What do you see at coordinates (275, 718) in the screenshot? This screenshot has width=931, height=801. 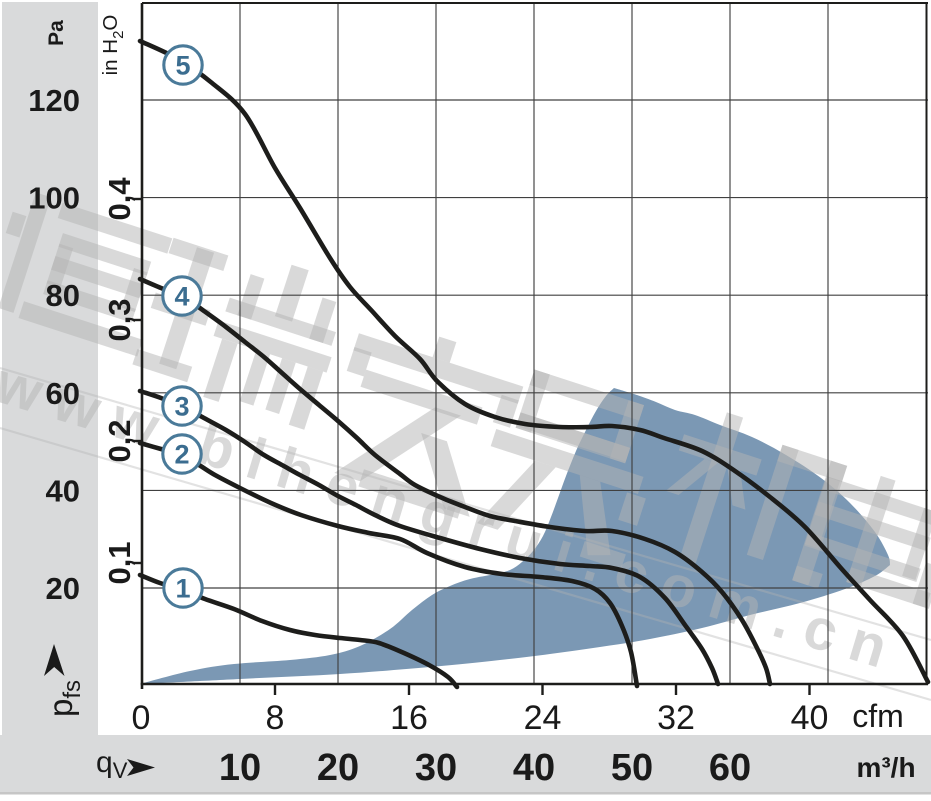 I see `svg-text: 8` at bounding box center [275, 718].